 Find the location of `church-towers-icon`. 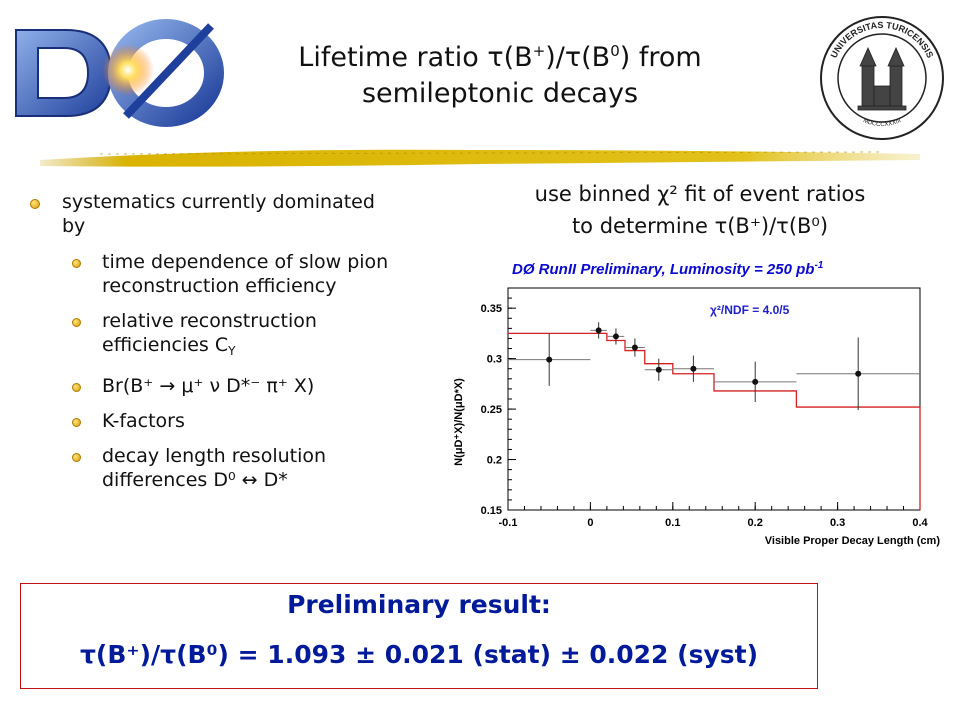

church-towers-icon is located at coordinates (882, 79).